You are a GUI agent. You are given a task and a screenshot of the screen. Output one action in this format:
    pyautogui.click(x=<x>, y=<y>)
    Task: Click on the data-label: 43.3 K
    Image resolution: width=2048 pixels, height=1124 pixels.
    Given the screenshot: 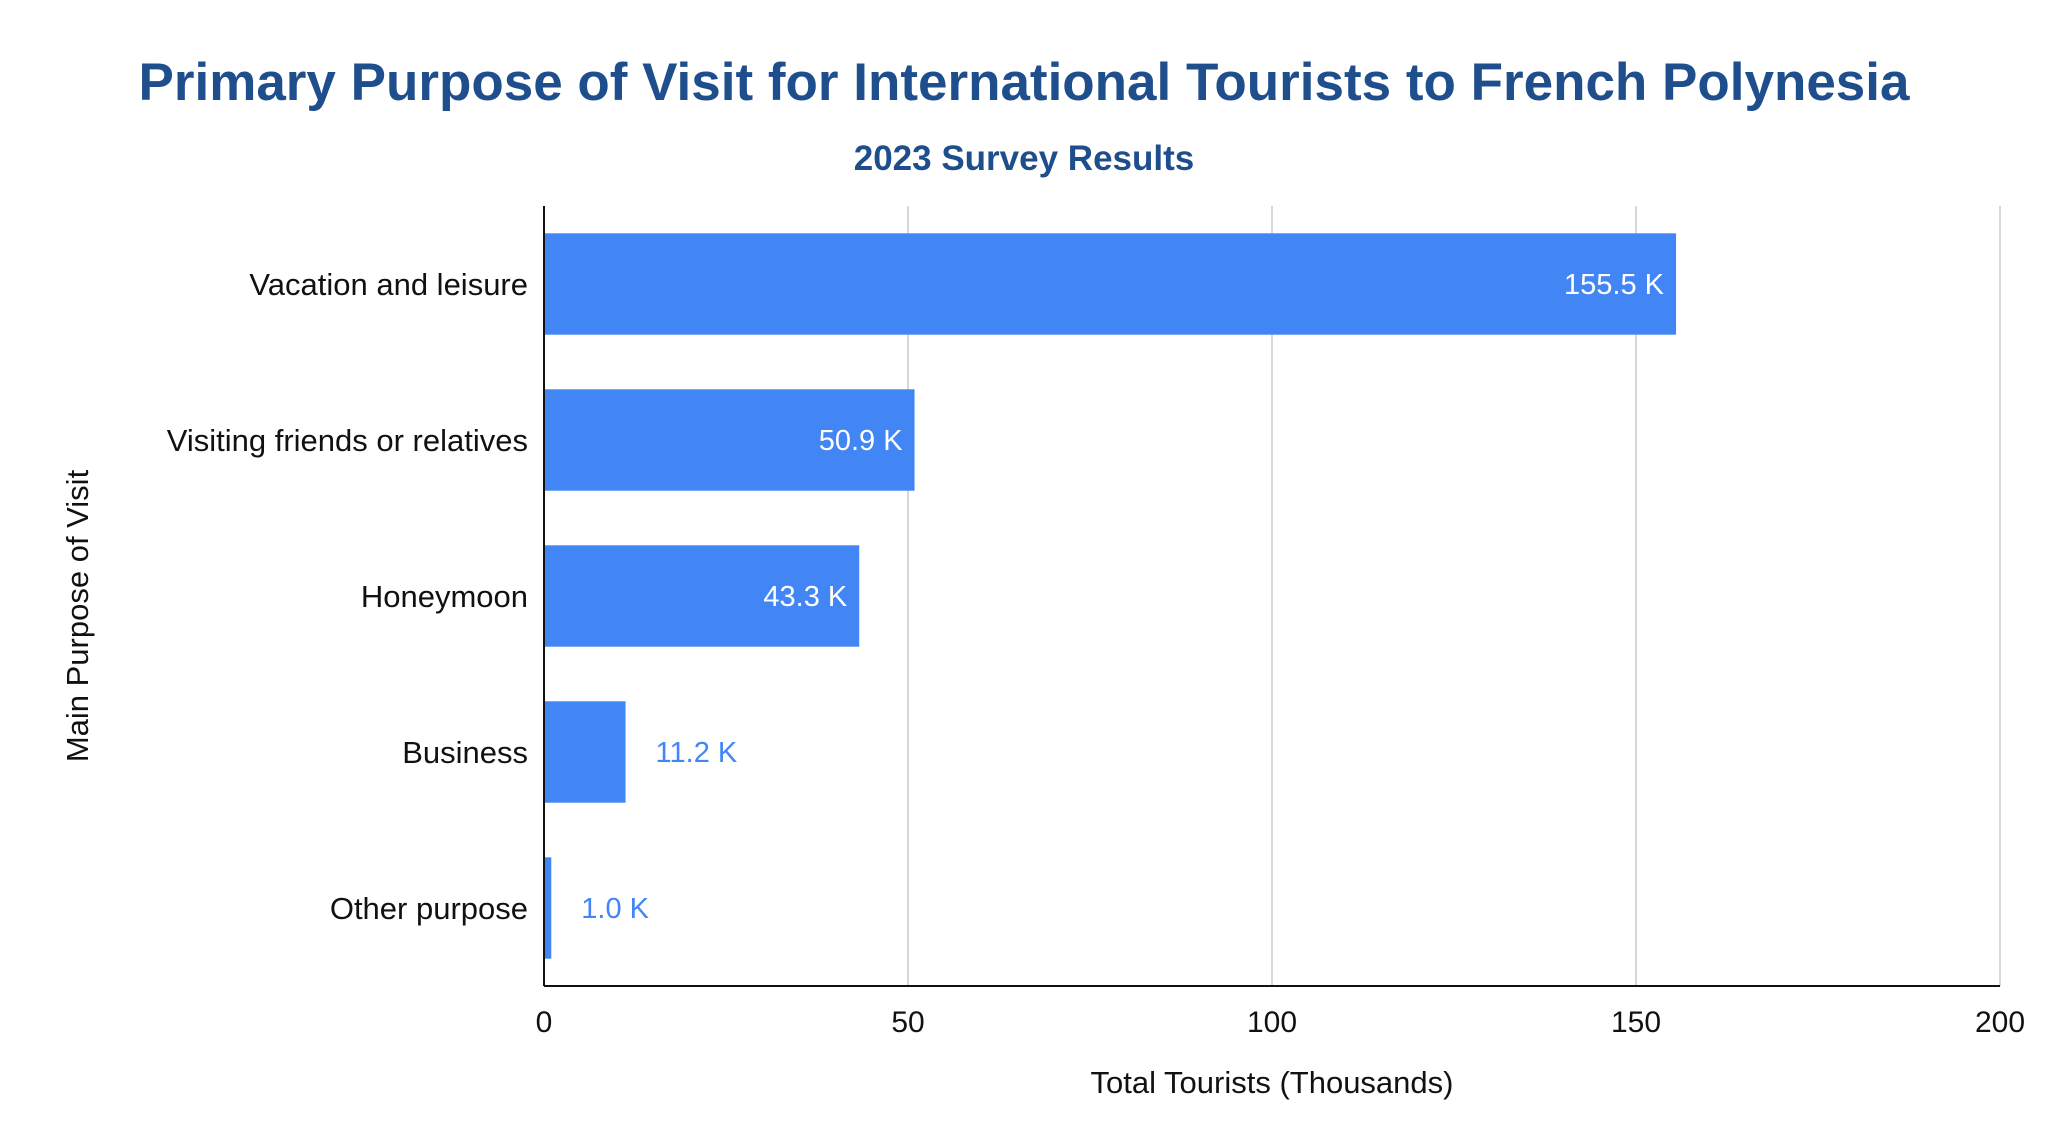 What is the action you would take?
    pyautogui.click(x=805, y=597)
    